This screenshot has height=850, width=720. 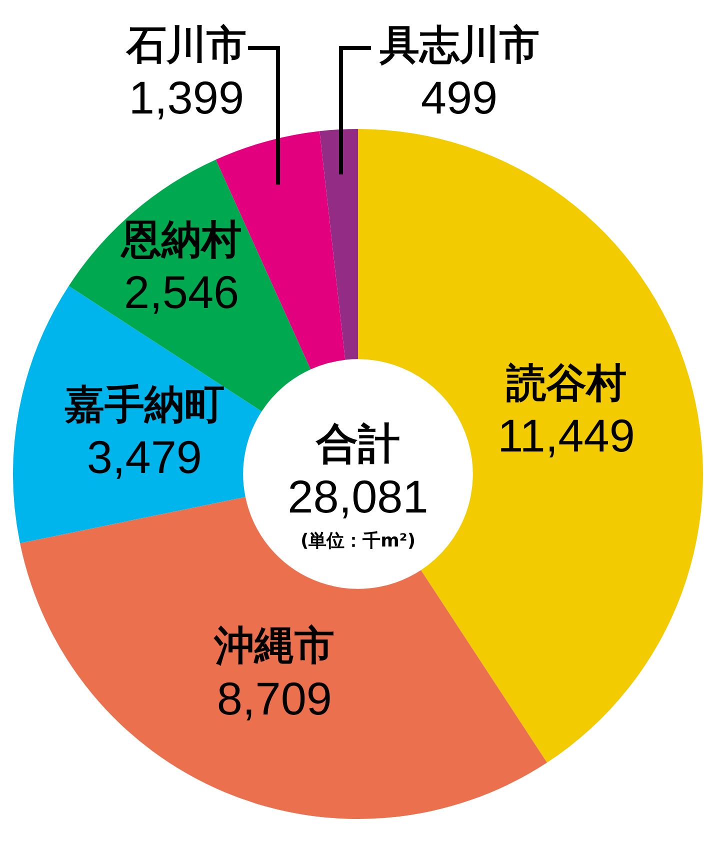 I want to click on text: 合計, so click(x=357, y=443).